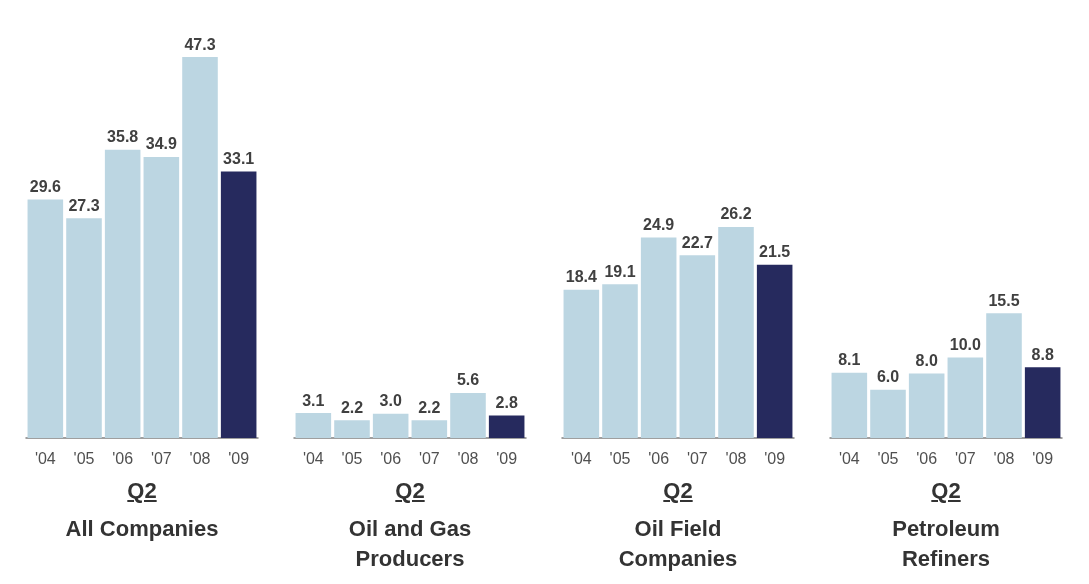  What do you see at coordinates (45, 187) in the screenshot?
I see `data-label: 29.6` at bounding box center [45, 187].